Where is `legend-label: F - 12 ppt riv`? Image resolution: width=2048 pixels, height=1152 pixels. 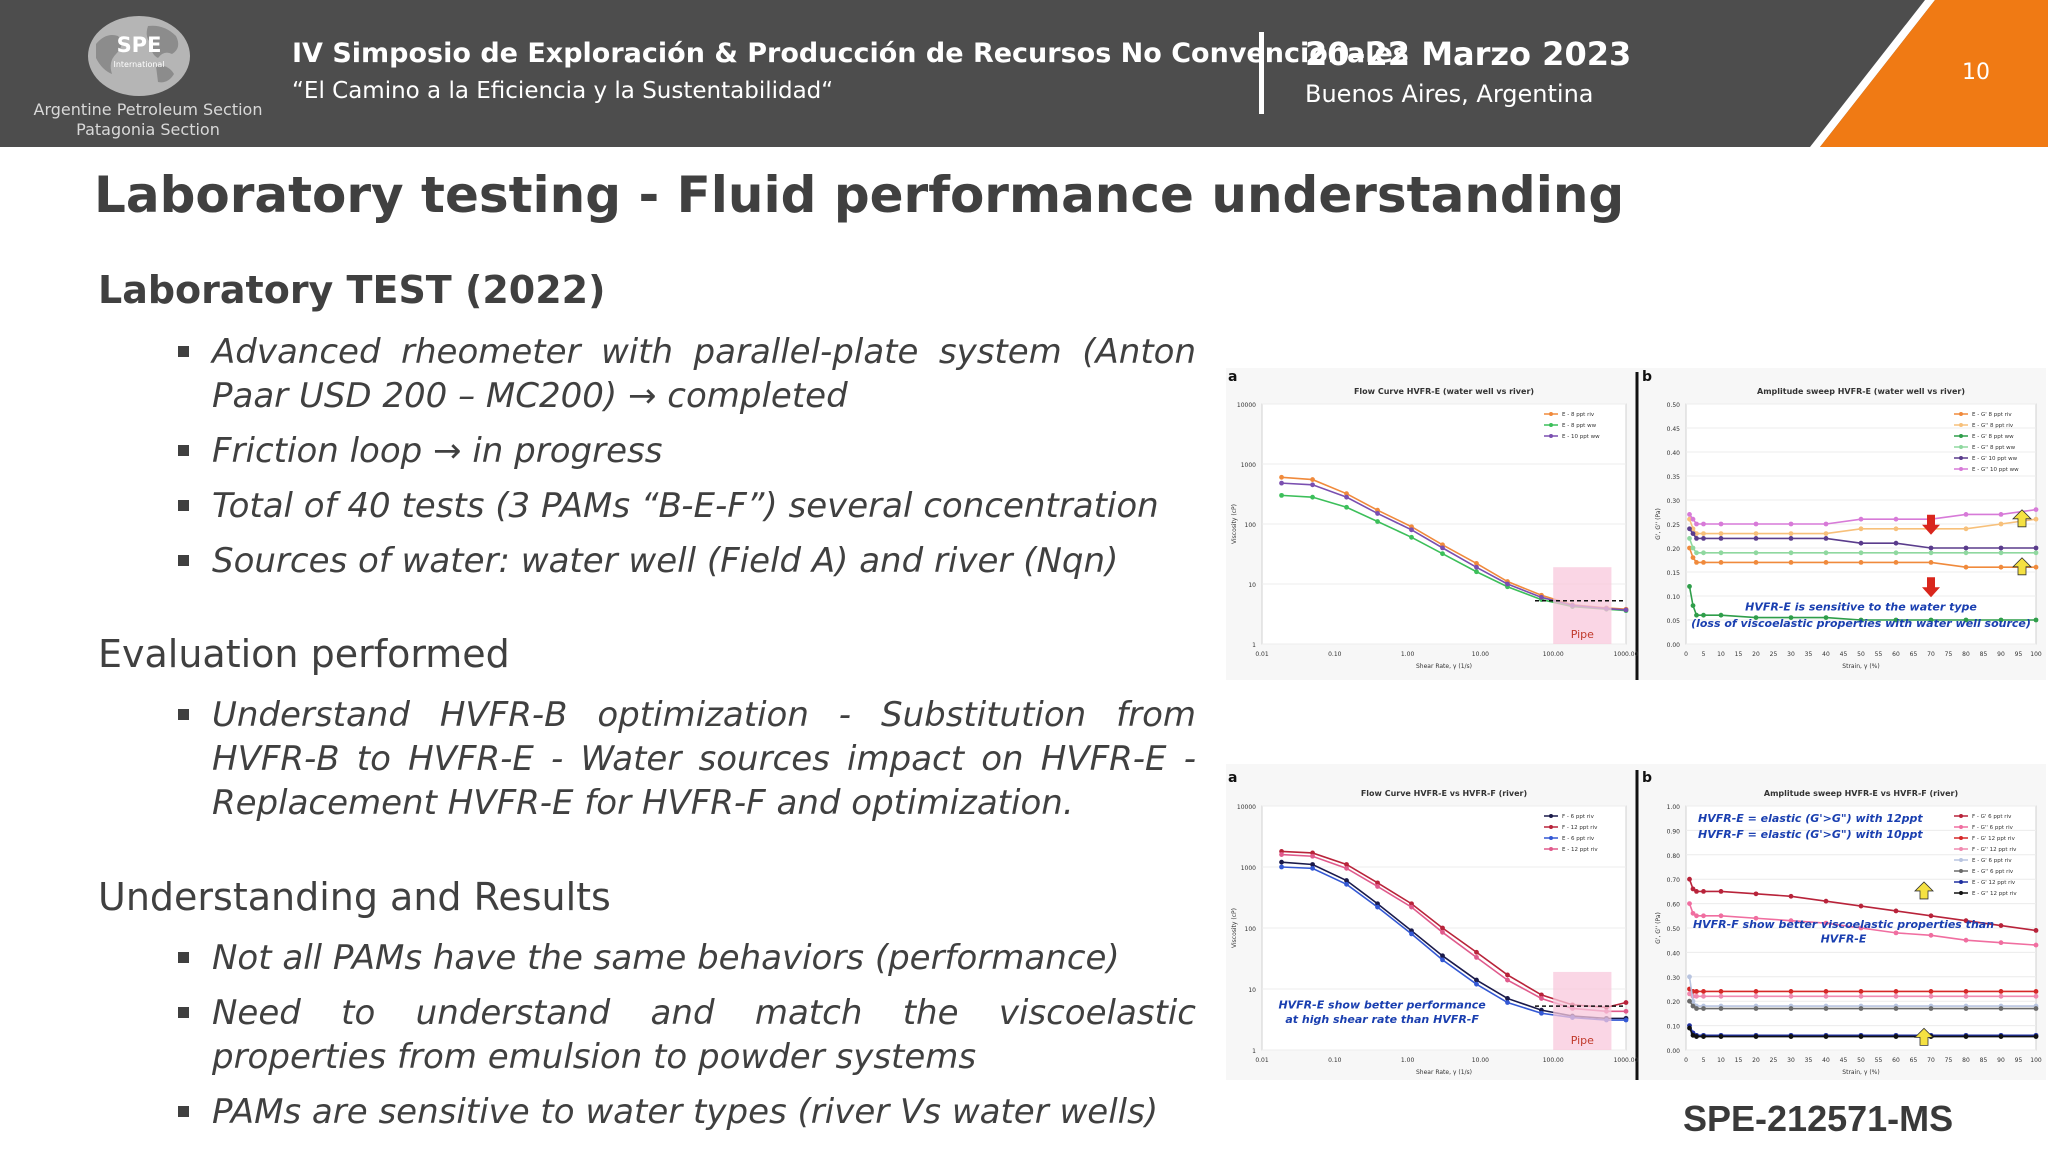
legend-label: F - 12 ppt riv is located at coordinates (1580, 828).